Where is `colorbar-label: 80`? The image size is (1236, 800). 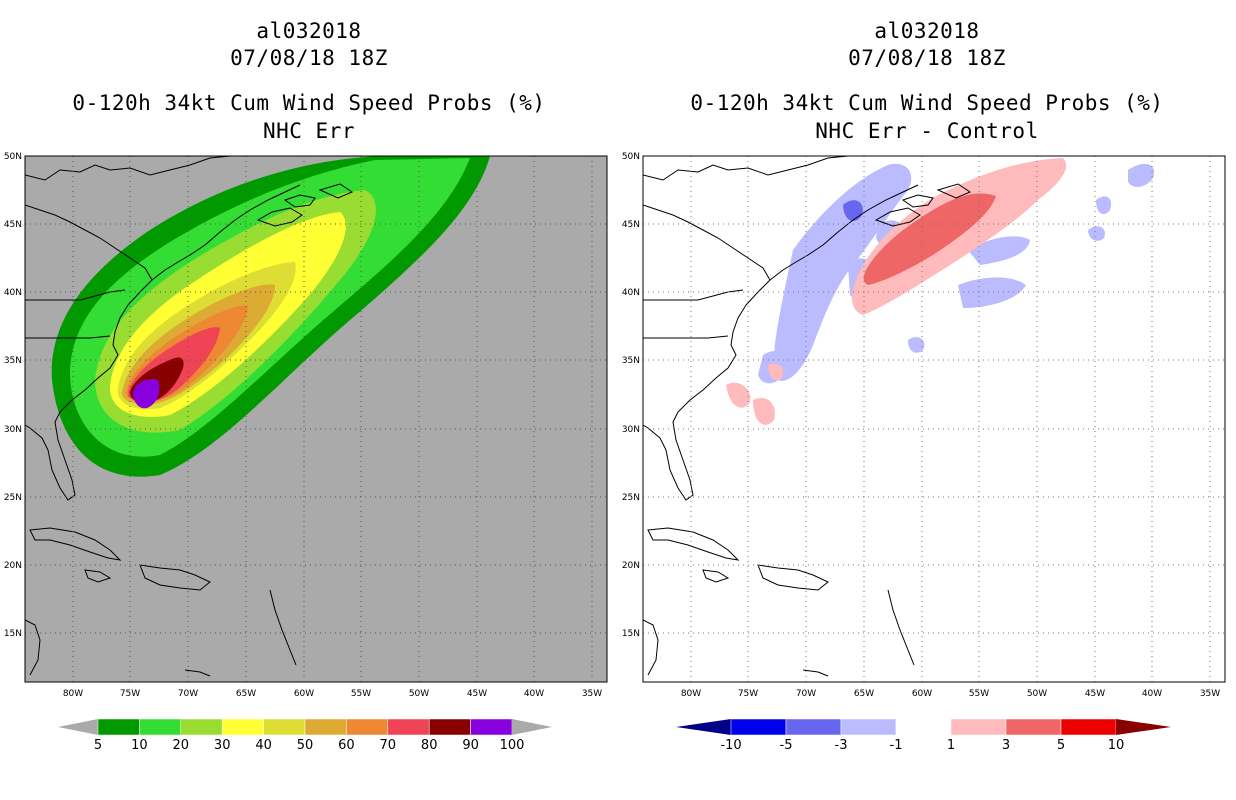 colorbar-label: 80 is located at coordinates (429, 745).